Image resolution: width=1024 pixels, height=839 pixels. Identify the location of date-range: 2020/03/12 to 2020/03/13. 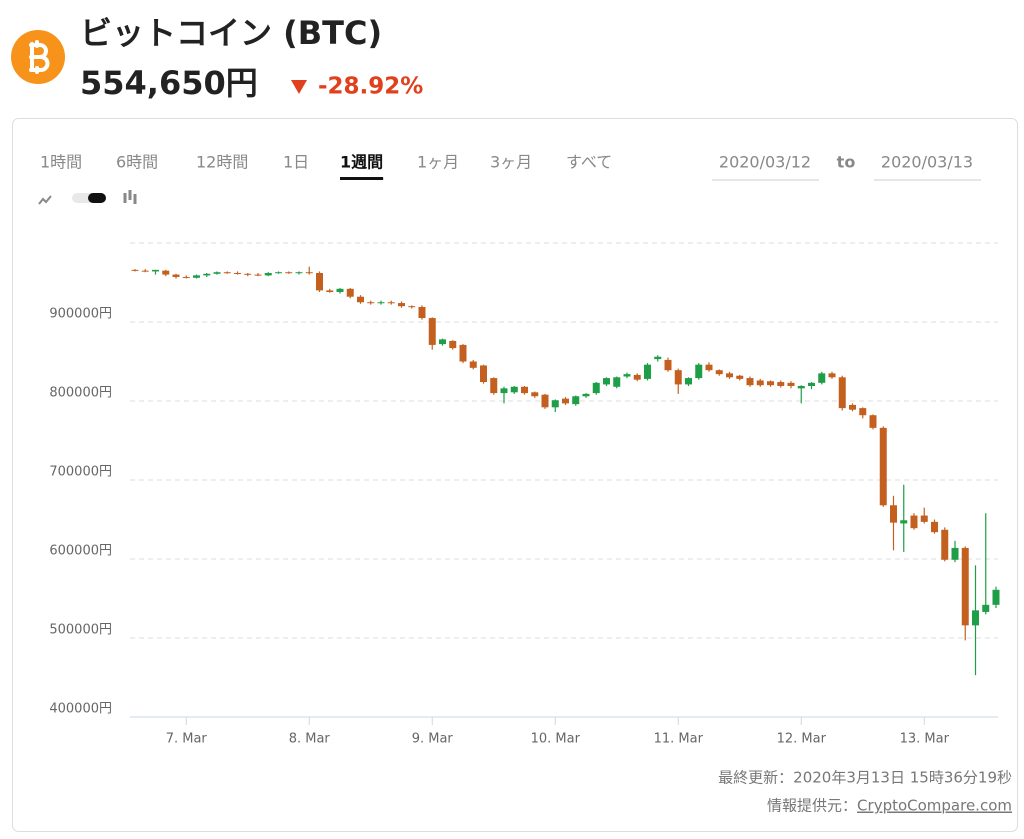
(846, 167).